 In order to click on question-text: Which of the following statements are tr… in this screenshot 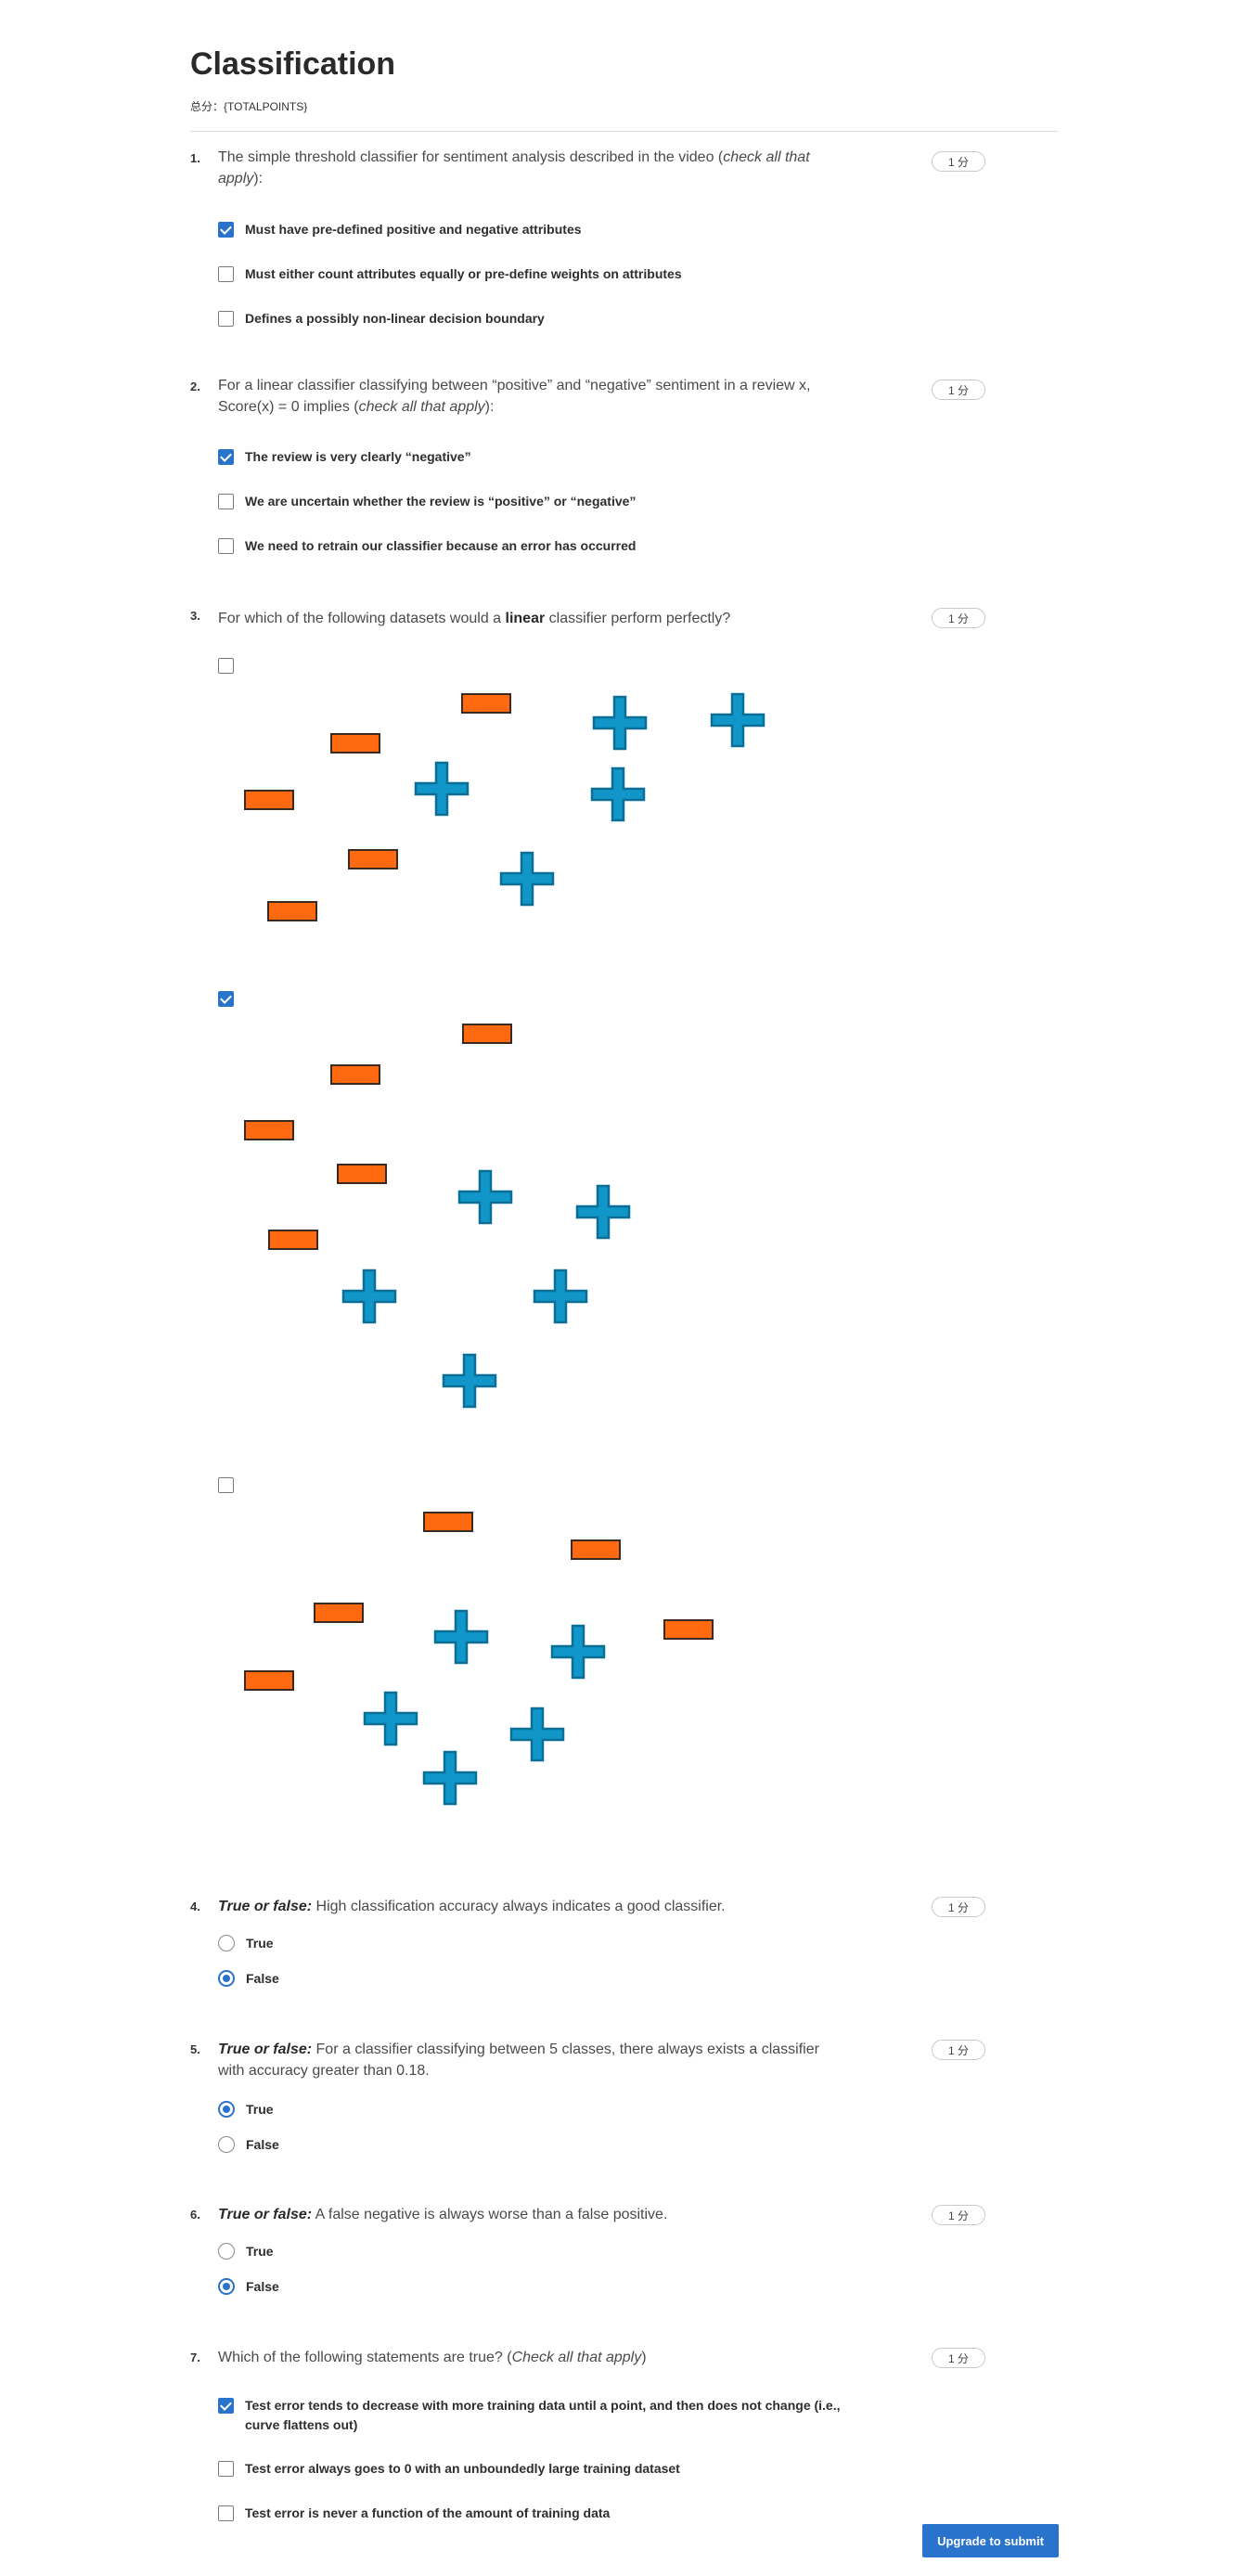, I will do `click(432, 2358)`.